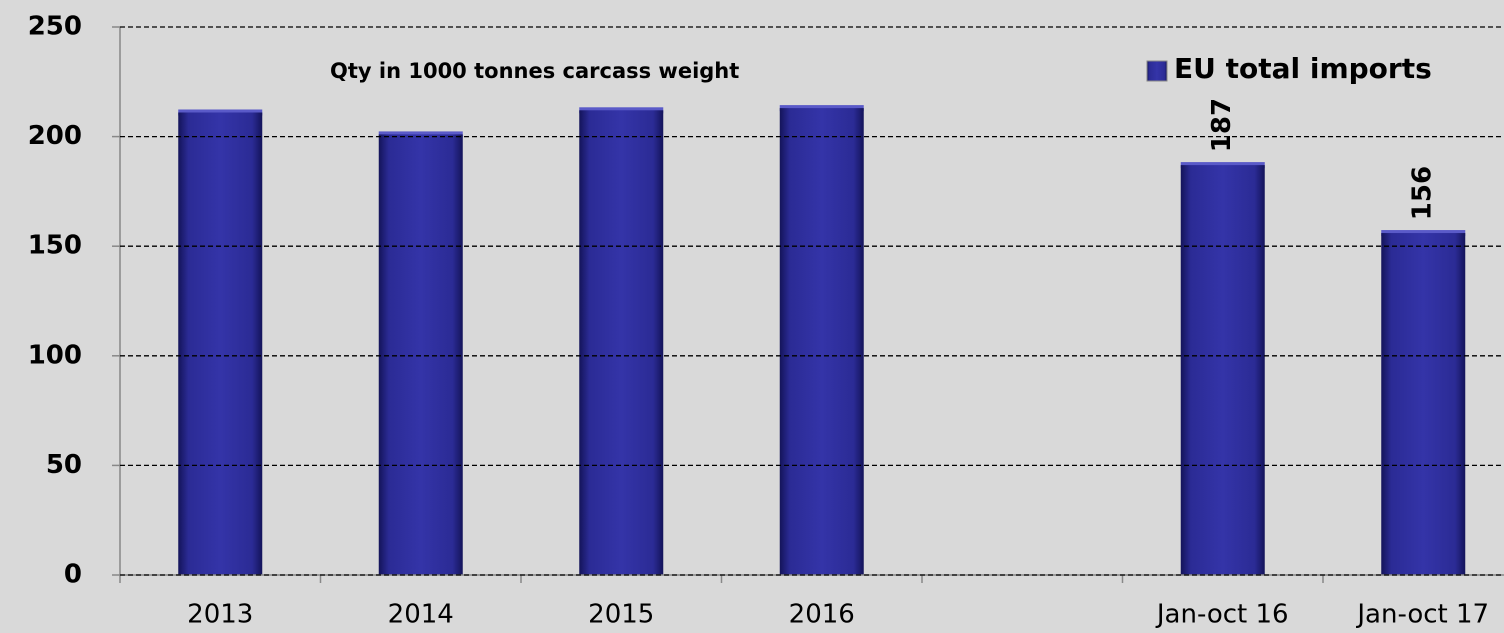 The width and height of the screenshot is (1504, 633). Describe the element at coordinates (55, 246) in the screenshot. I see `y-tick-label: 150` at that location.